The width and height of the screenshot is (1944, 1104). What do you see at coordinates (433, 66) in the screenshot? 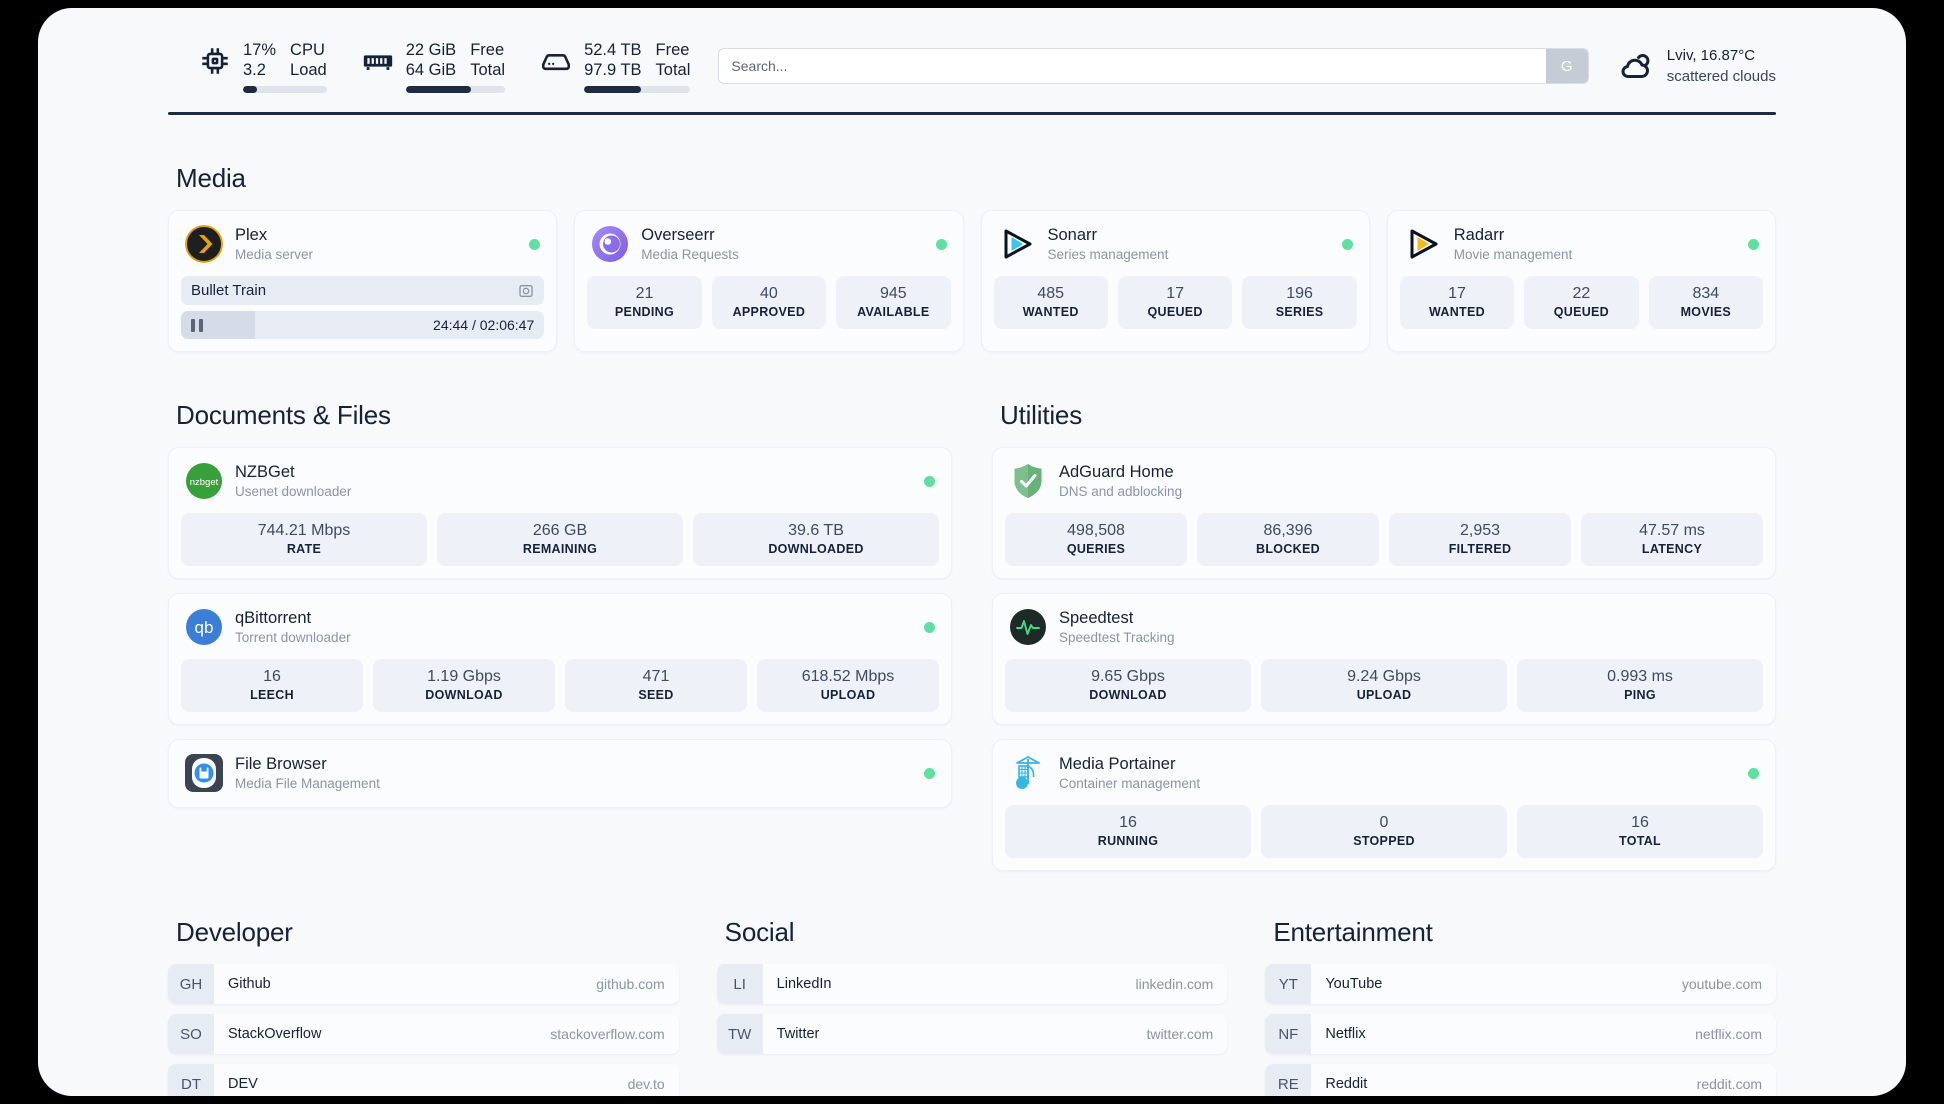
I see `stat-memory: 22 GiB 64 GiB Free Total` at bounding box center [433, 66].